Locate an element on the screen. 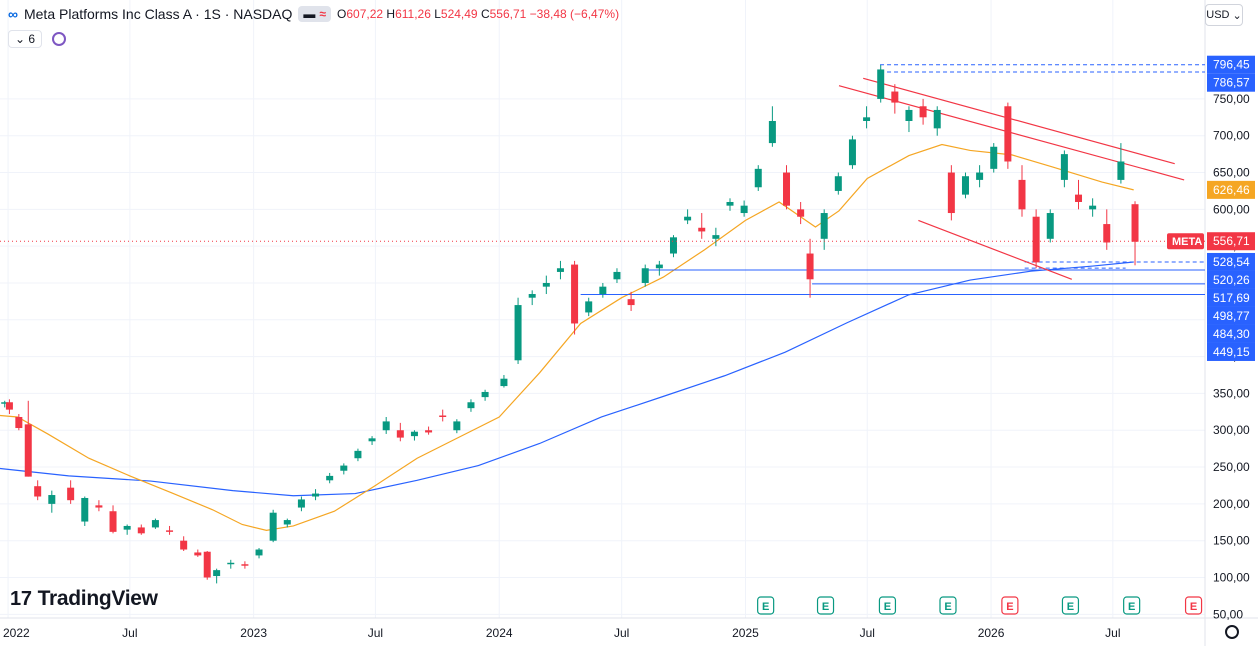 The width and height of the screenshot is (1258, 646). tradingview-mark-icon: 17 is located at coordinates (21, 598).